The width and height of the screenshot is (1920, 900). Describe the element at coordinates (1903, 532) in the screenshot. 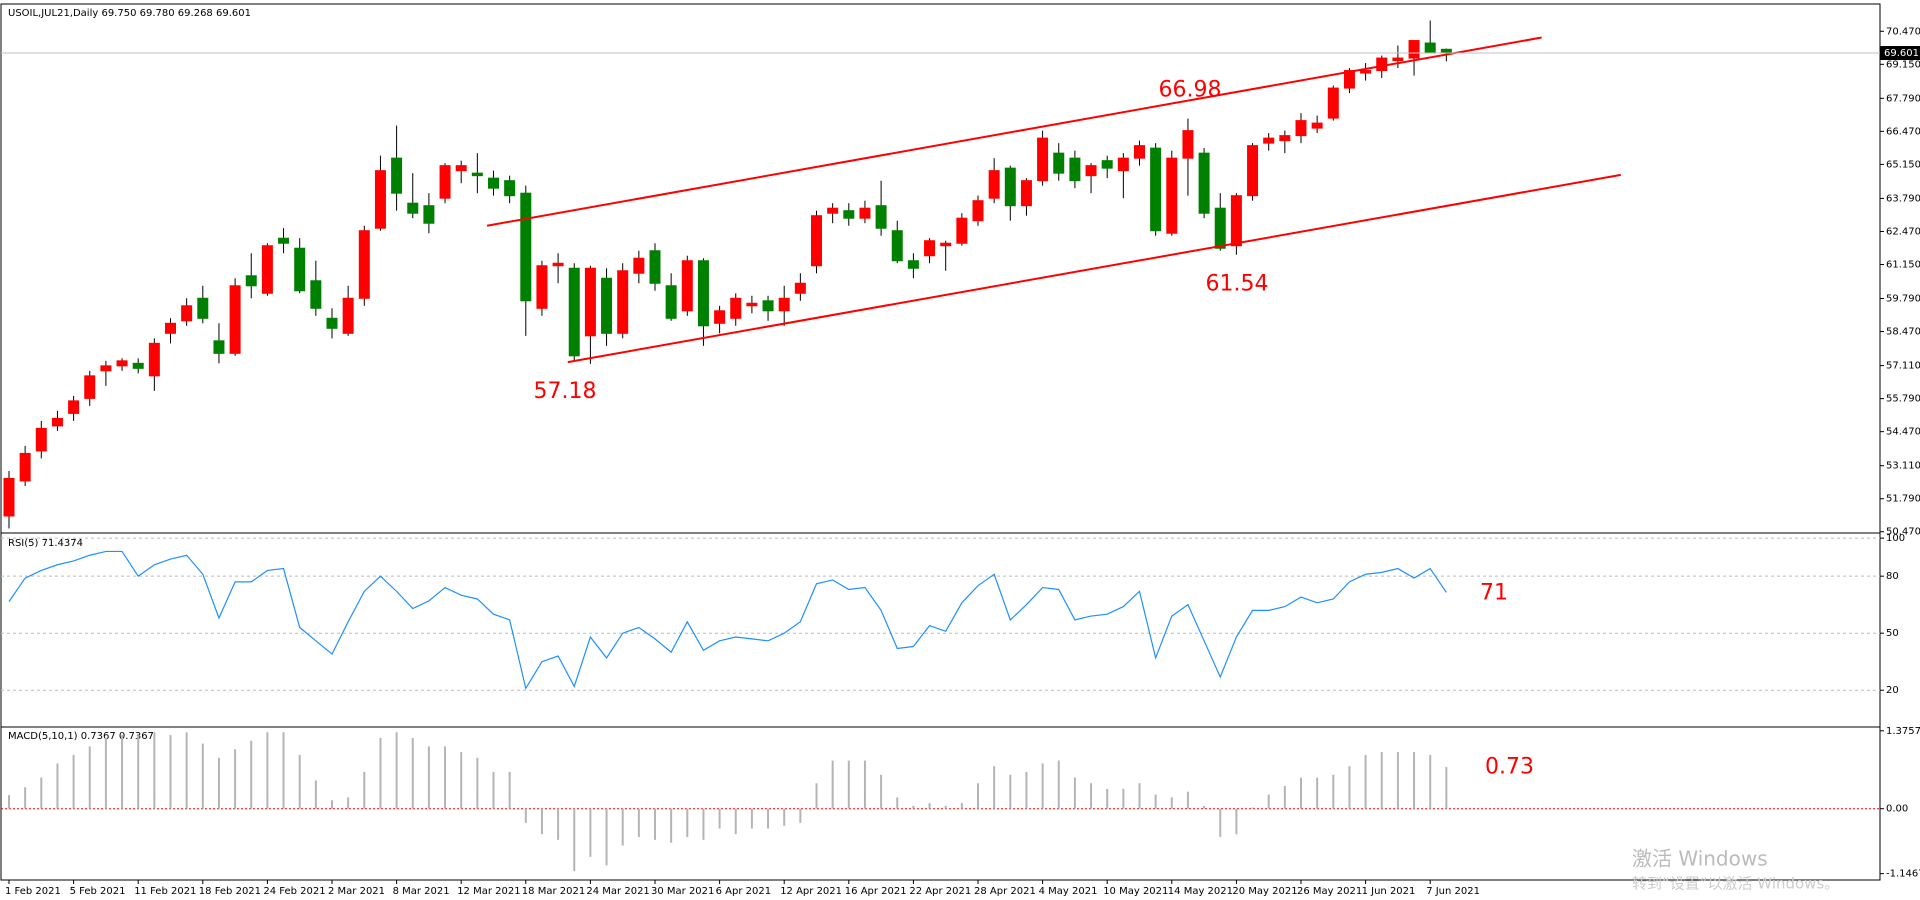

I see `y-tick-label: 50.470` at that location.